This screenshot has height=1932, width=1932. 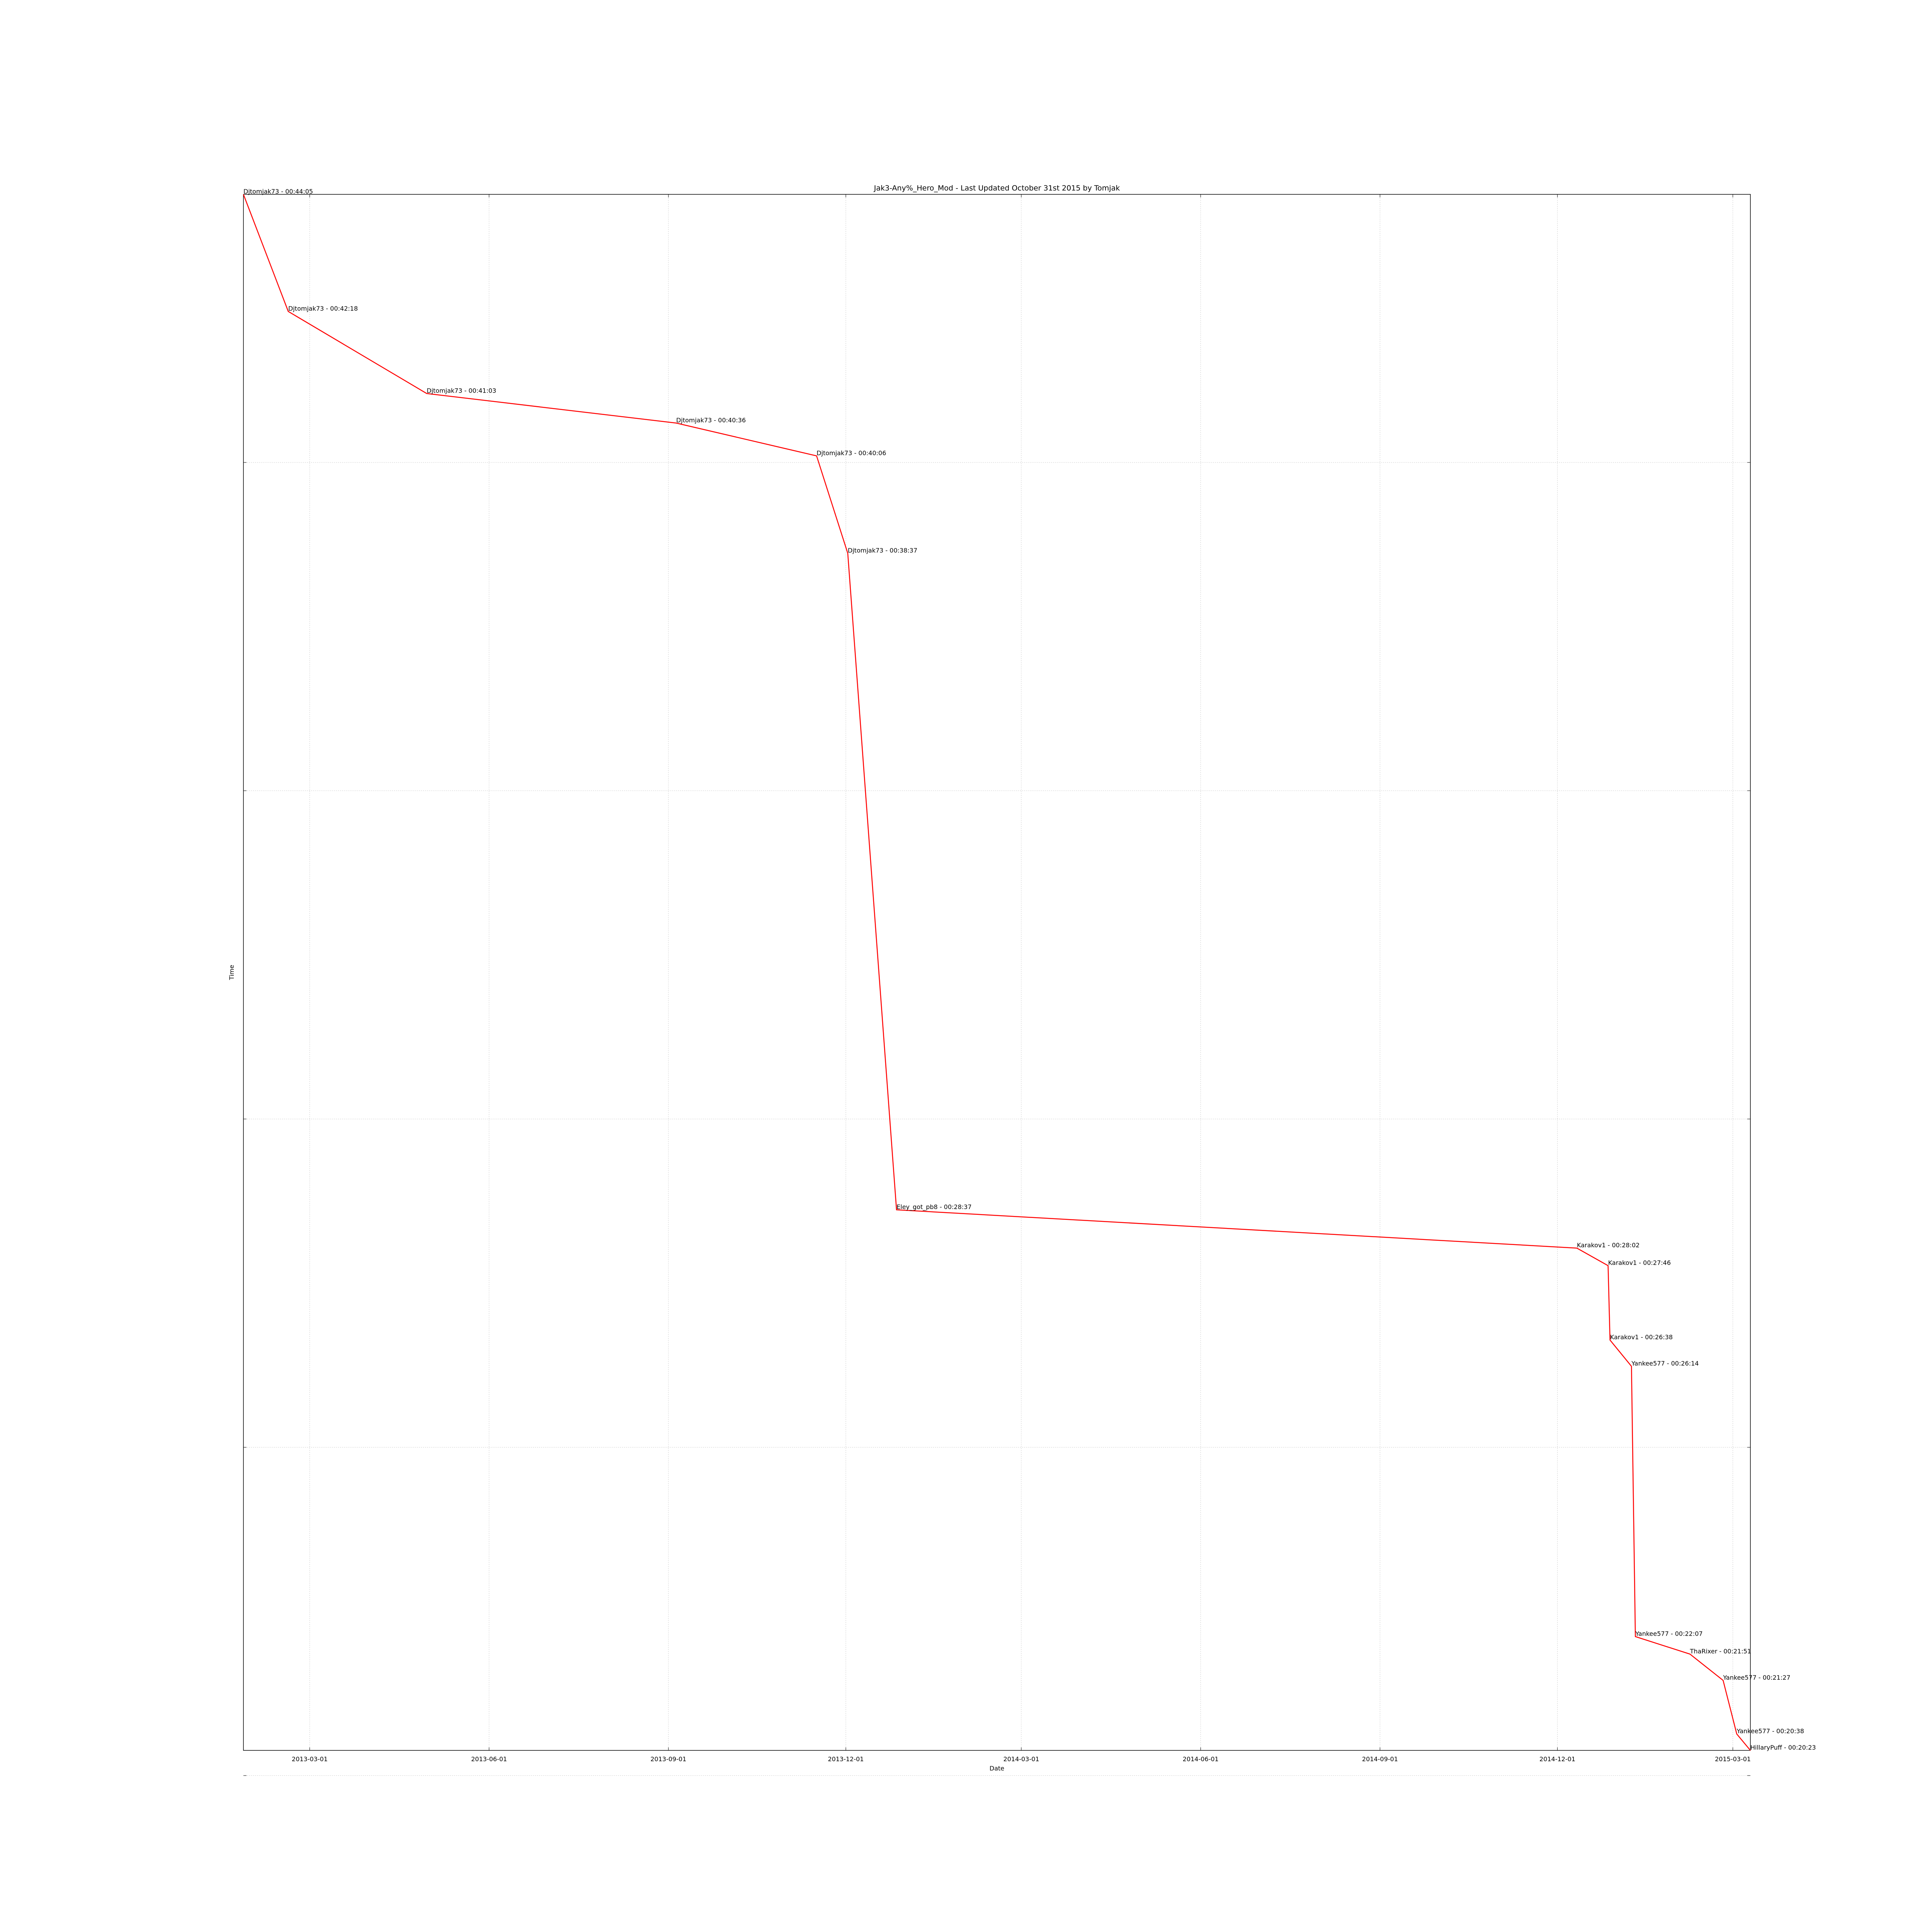 I want to click on x-tick-label: 2014-09-01, so click(x=1380, y=1759).